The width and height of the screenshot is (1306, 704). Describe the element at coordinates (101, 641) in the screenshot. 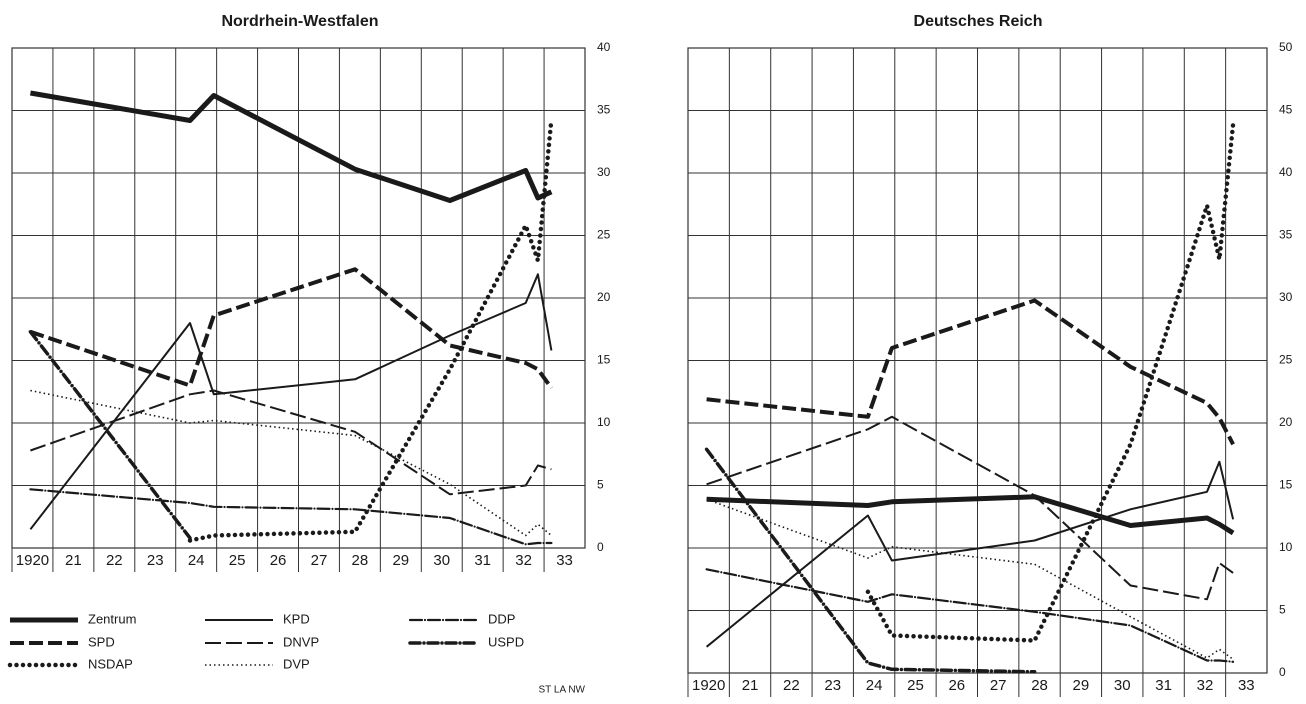

I see `legend-label: SPD` at that location.